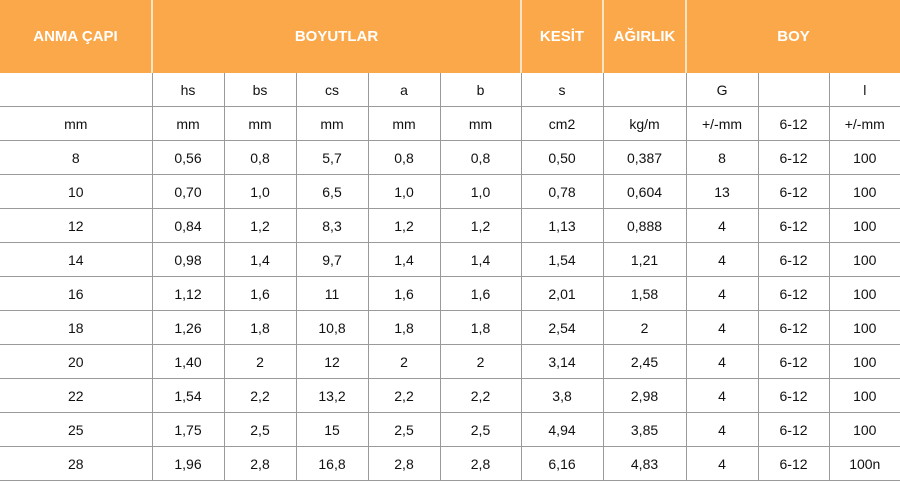 Image resolution: width=900 pixels, height=482 pixels. I want to click on table-cell: 28, so click(76, 463).